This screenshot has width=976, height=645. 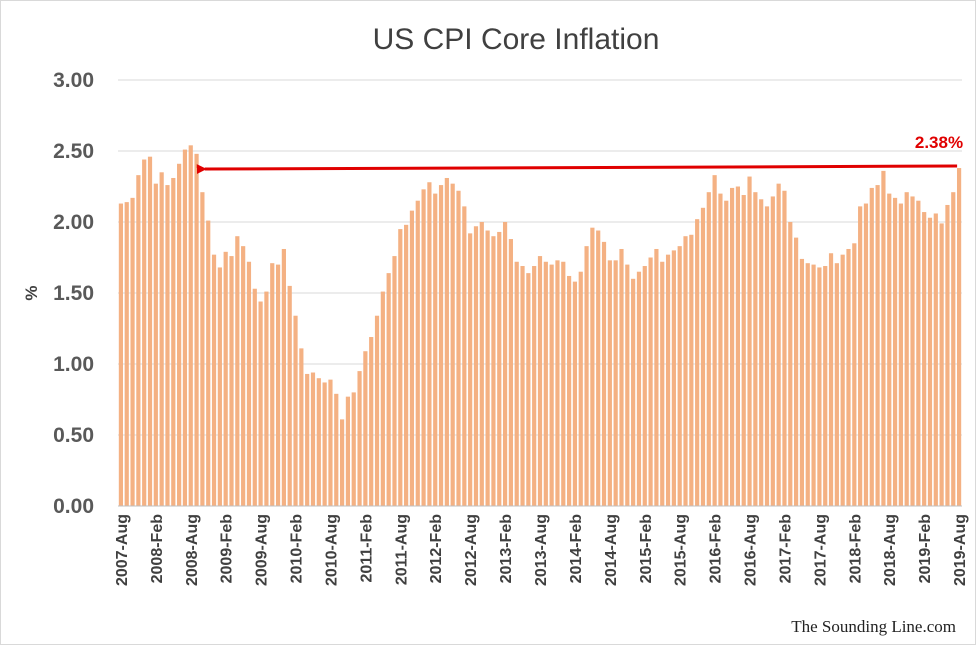 What do you see at coordinates (73, 435) in the screenshot?
I see `y-tick-label: 0.50` at bounding box center [73, 435].